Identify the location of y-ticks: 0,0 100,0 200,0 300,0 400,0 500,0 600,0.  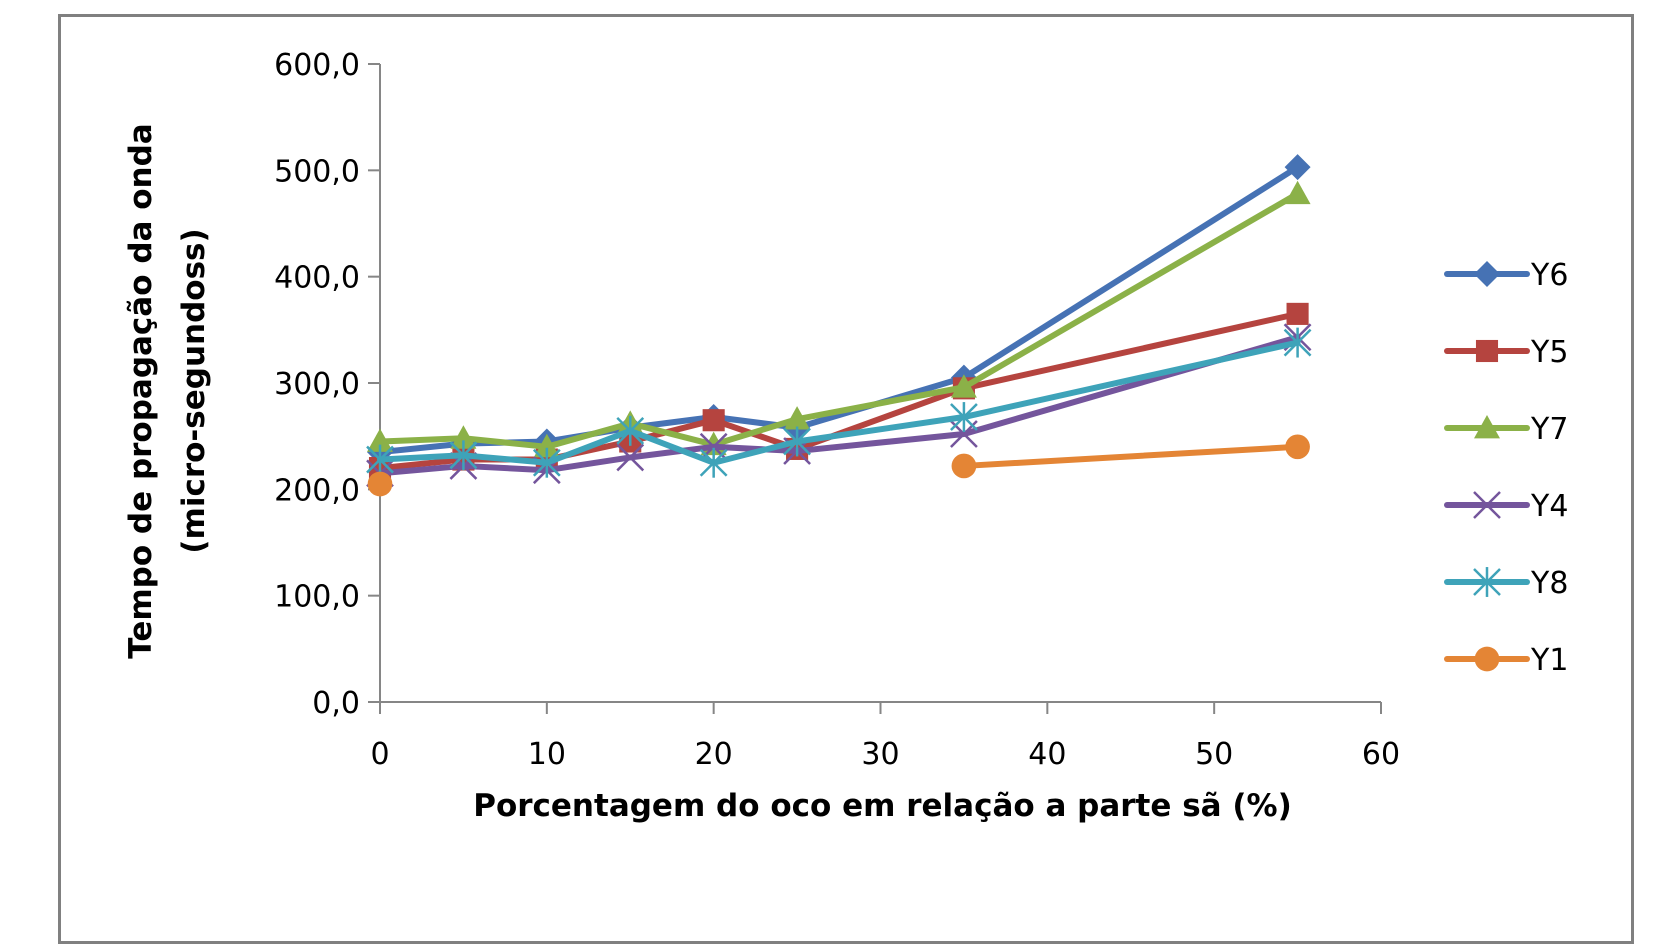
(327, 384).